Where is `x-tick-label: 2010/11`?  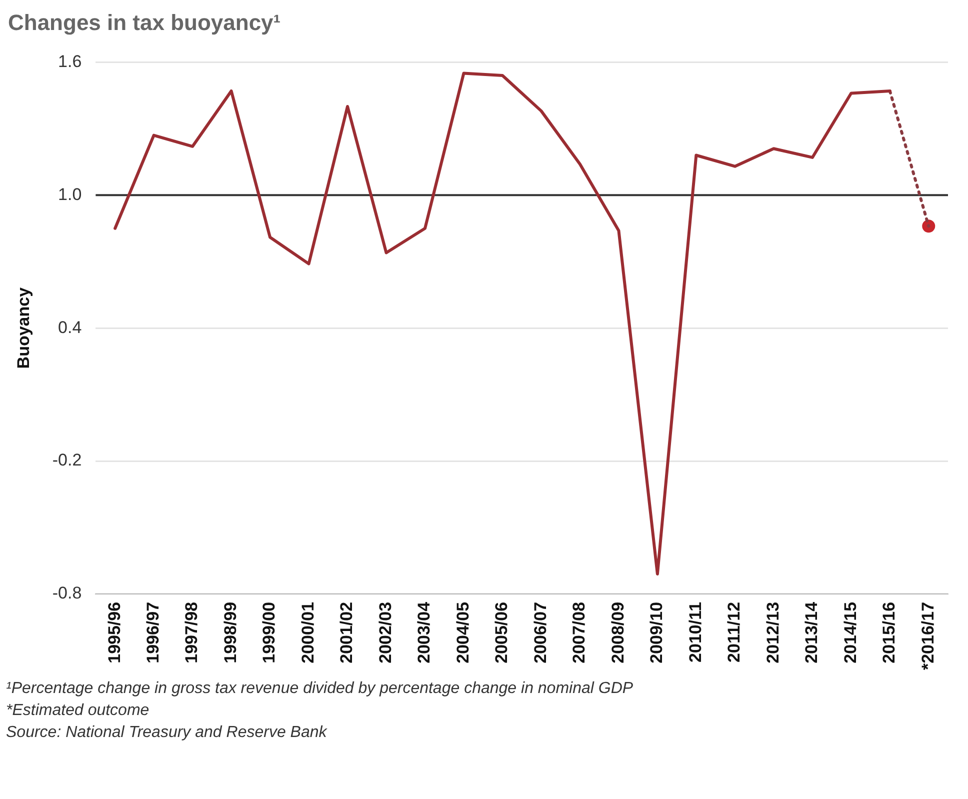 x-tick-label: 2010/11 is located at coordinates (695, 632).